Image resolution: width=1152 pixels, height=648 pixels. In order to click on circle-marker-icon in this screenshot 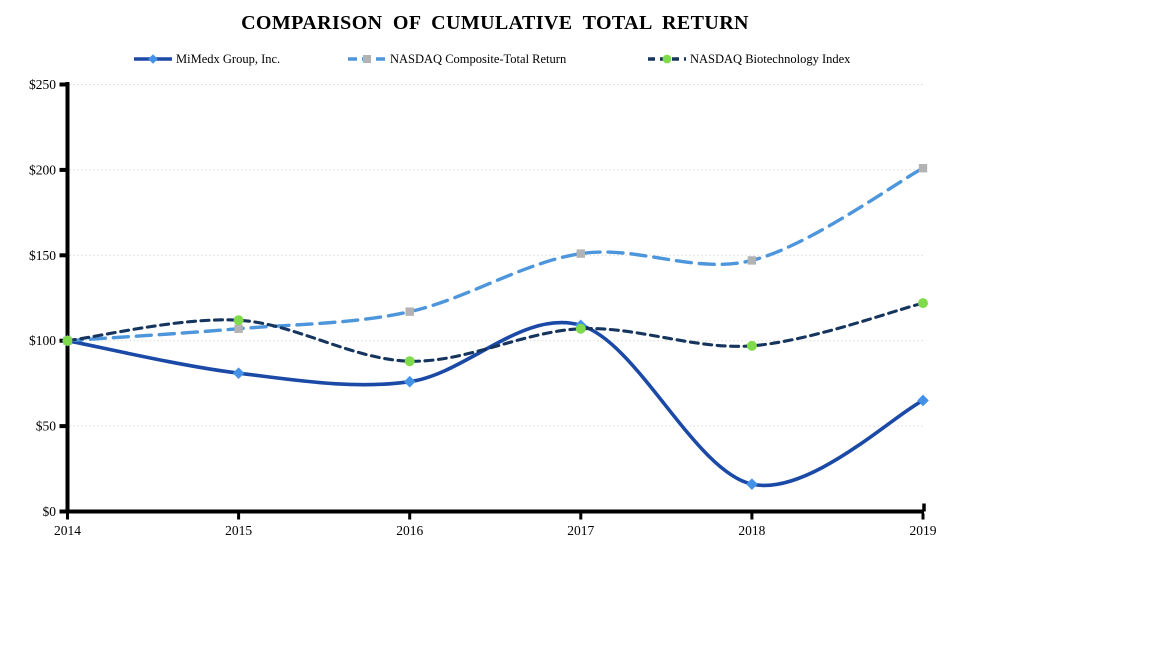, I will do `click(667, 59)`.